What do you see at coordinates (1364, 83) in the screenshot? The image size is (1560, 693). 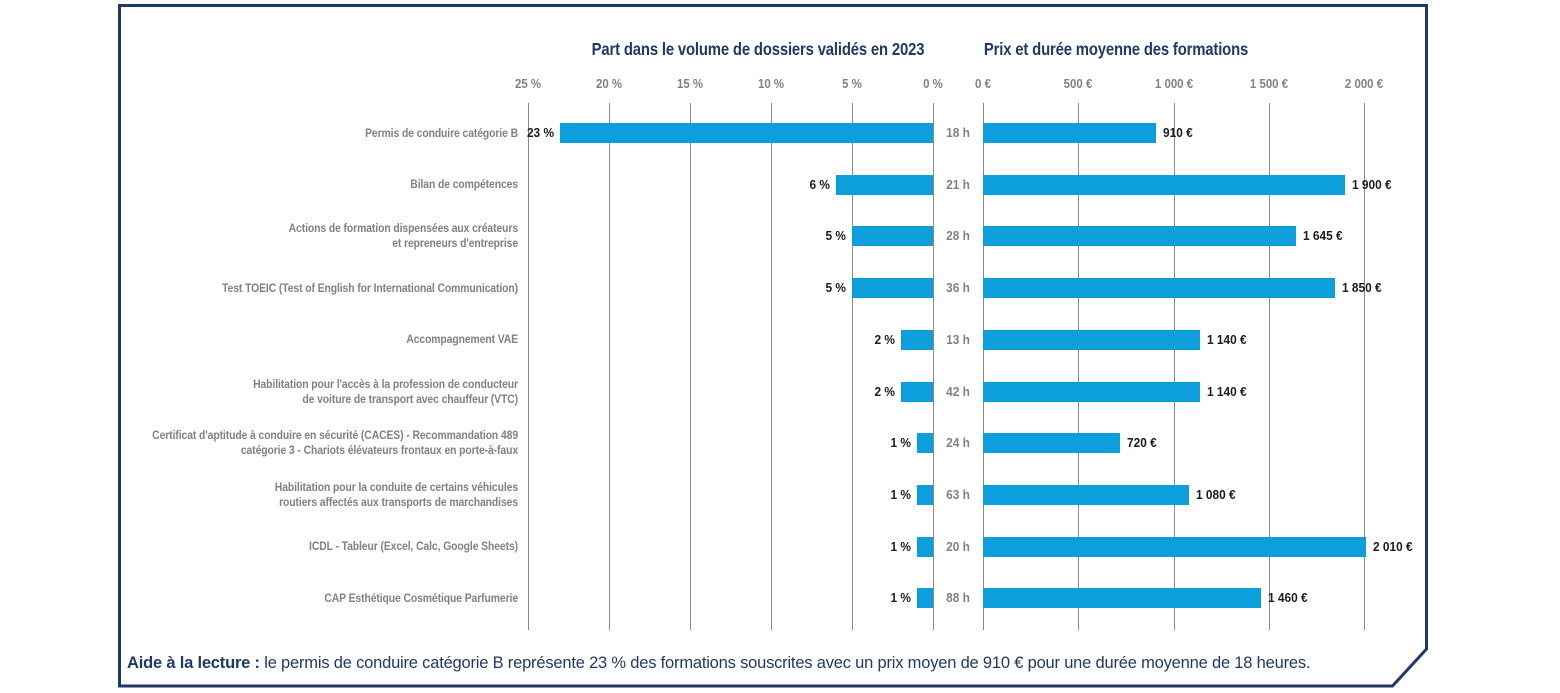 I see `axis-tick-label: 2 000 €` at bounding box center [1364, 83].